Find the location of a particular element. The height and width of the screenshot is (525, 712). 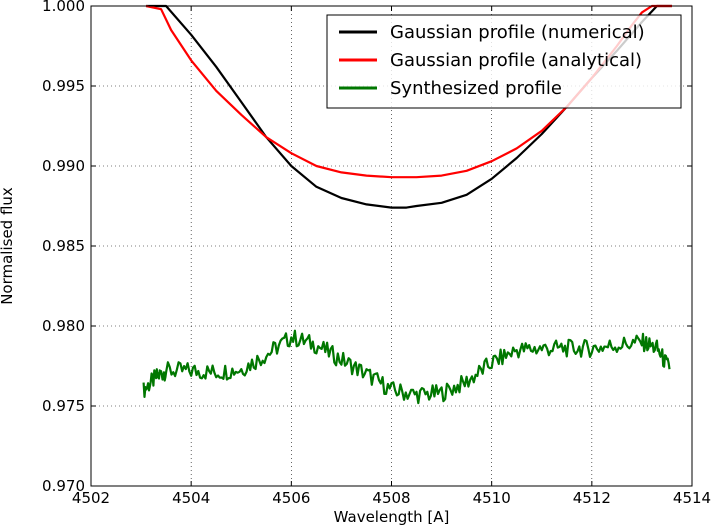

legend-label: Gaussian profile (numerical) is located at coordinates (517, 32).